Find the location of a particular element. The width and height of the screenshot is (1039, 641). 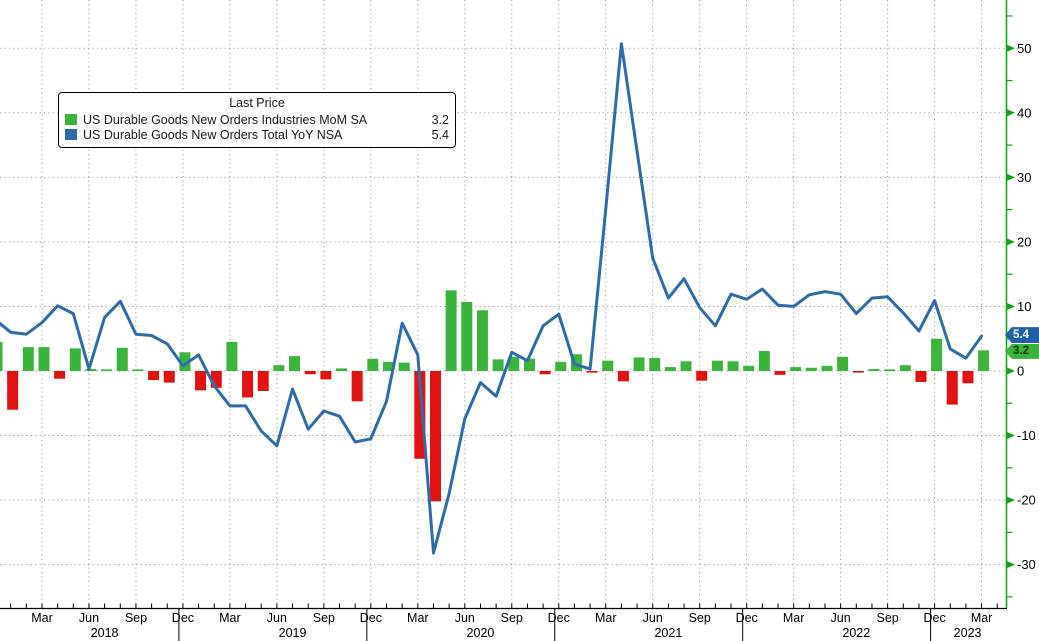

yoy-series-swatch is located at coordinates (71, 134).